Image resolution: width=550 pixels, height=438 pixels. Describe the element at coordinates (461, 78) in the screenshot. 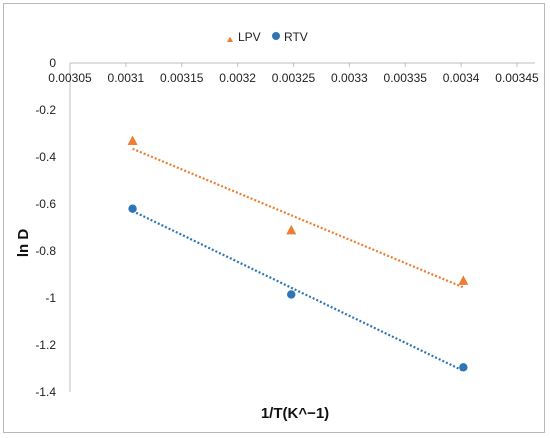

I see `x-tick-label: 0.0034` at that location.